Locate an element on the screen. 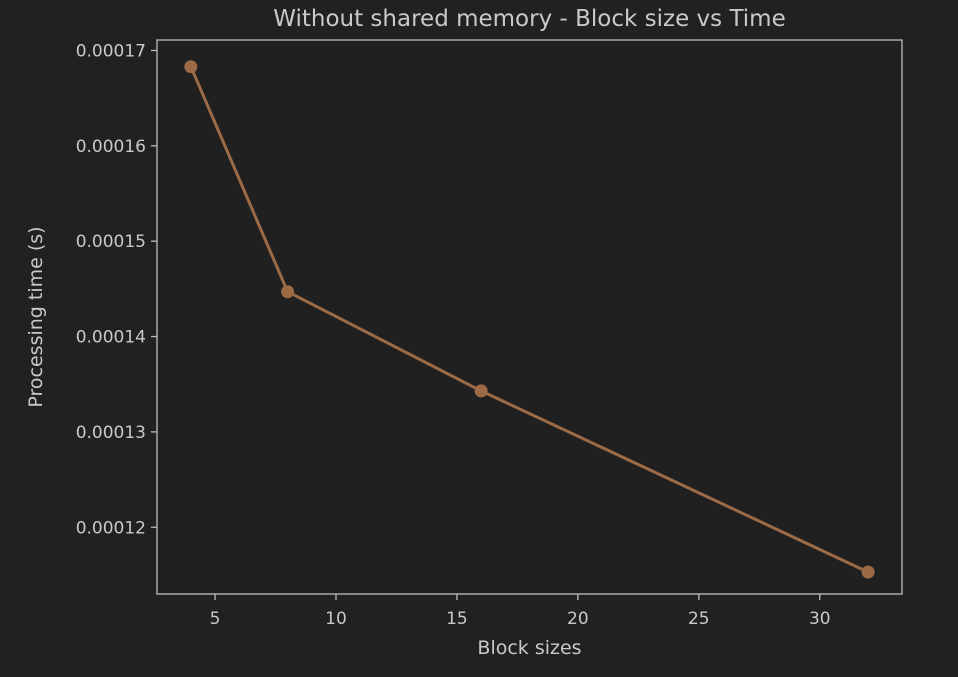 Image resolution: width=958 pixels, height=677 pixels. y-tick-label: 0.00015 is located at coordinates (111, 242).